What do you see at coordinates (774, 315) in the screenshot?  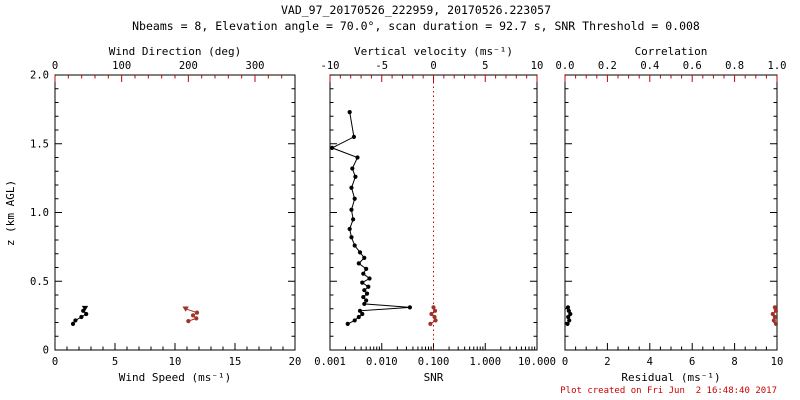 I see `correlation-series` at bounding box center [774, 315].